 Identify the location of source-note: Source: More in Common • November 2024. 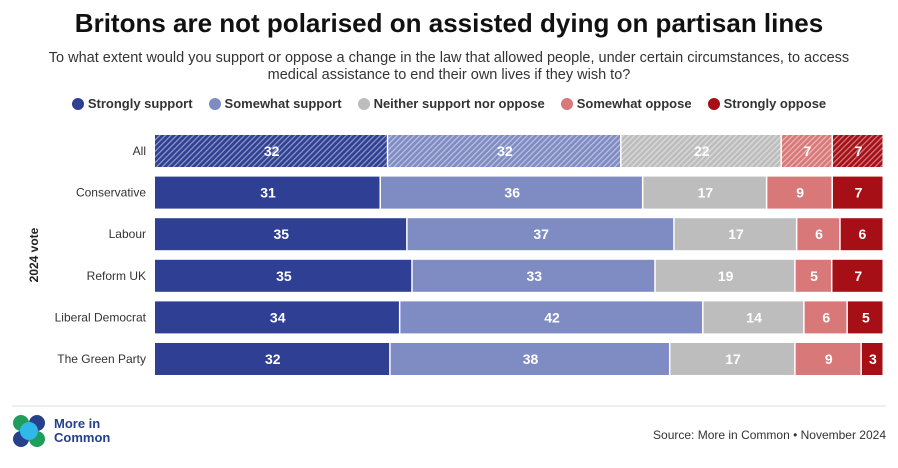
(769, 435).